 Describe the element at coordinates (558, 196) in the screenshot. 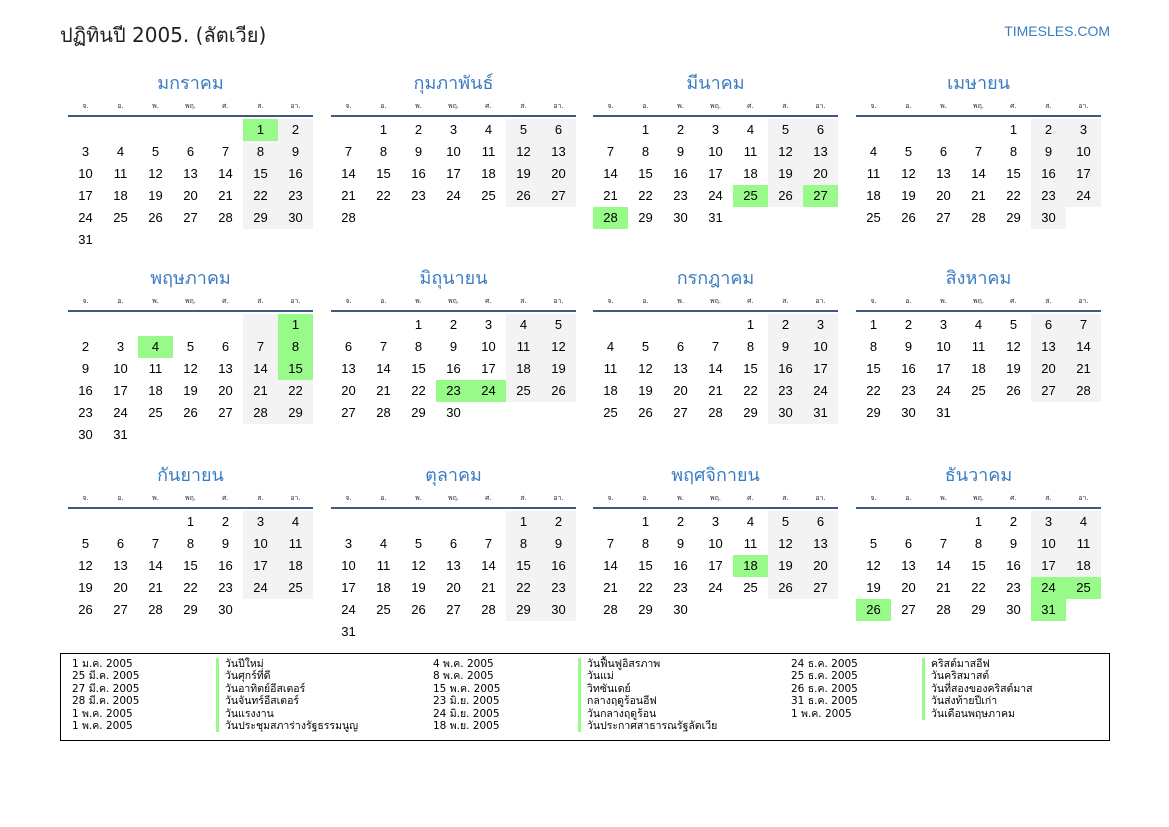

I see `day-cell: 27` at that location.